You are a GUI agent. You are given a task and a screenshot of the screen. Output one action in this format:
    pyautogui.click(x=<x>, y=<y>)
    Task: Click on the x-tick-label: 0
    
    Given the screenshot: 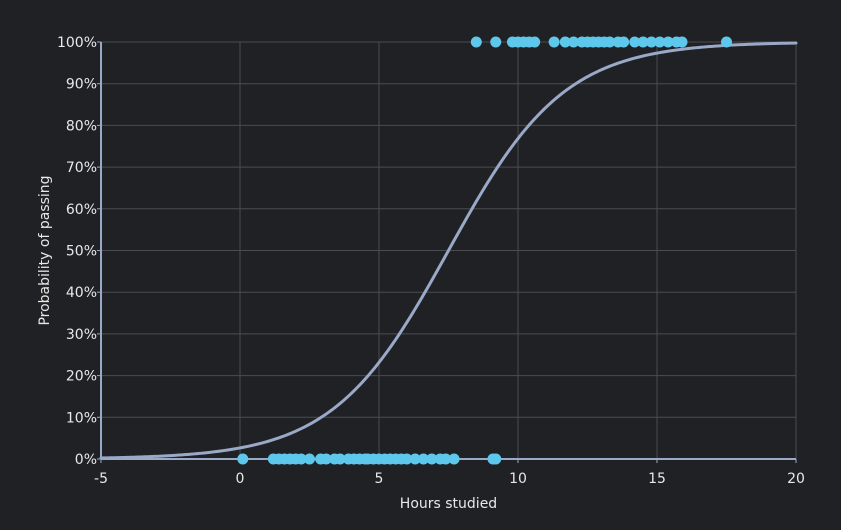 What is the action you would take?
    pyautogui.click(x=240, y=479)
    